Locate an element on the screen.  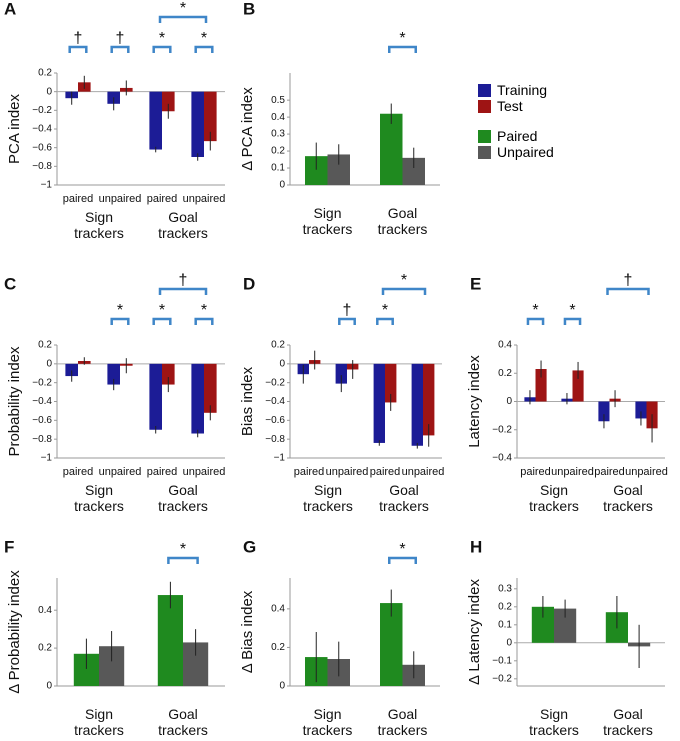
panel-label: E is located at coordinates (475, 283).